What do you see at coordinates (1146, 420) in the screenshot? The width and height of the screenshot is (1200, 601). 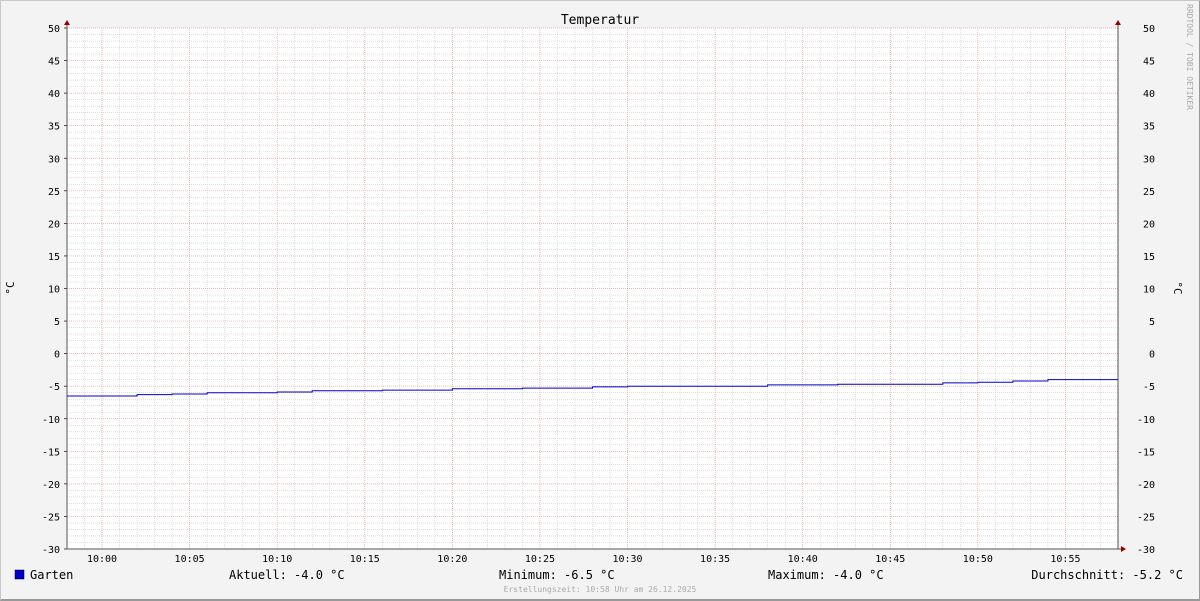 I see `y-tick-label-right: -10` at bounding box center [1146, 420].